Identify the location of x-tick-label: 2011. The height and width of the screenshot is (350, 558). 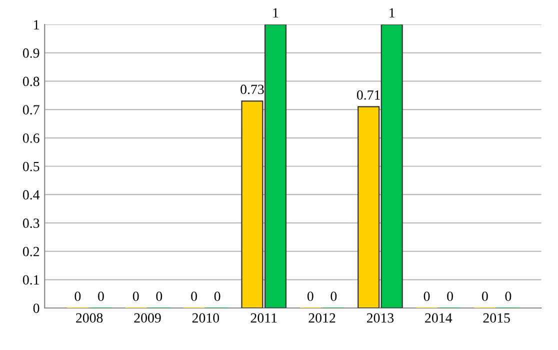
(263, 318).